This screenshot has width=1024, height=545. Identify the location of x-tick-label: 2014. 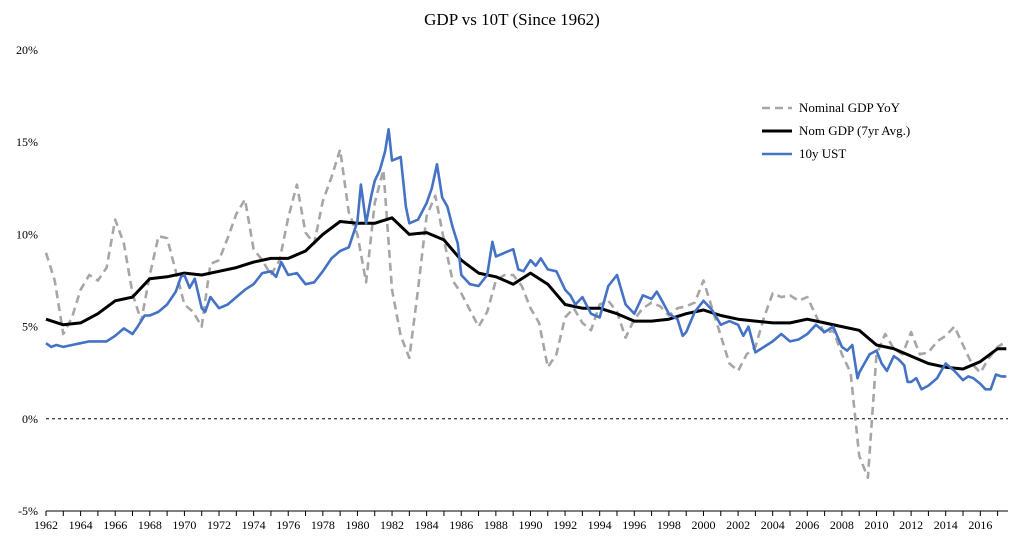
(946, 525).